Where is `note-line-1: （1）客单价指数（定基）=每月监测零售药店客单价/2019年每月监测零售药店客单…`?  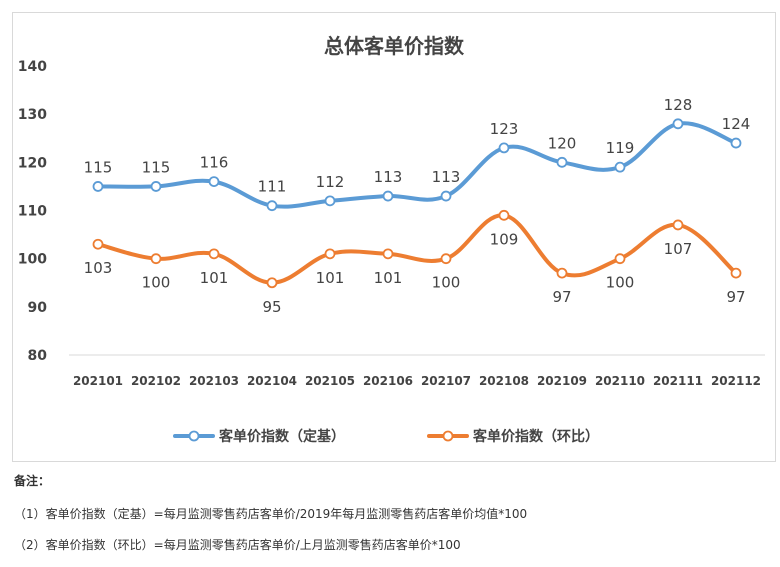
note-line-1: （1）客单价指数（定基）=每月监测零售药店客单价/2019年每月监测零售药店客单… is located at coordinates (271, 514).